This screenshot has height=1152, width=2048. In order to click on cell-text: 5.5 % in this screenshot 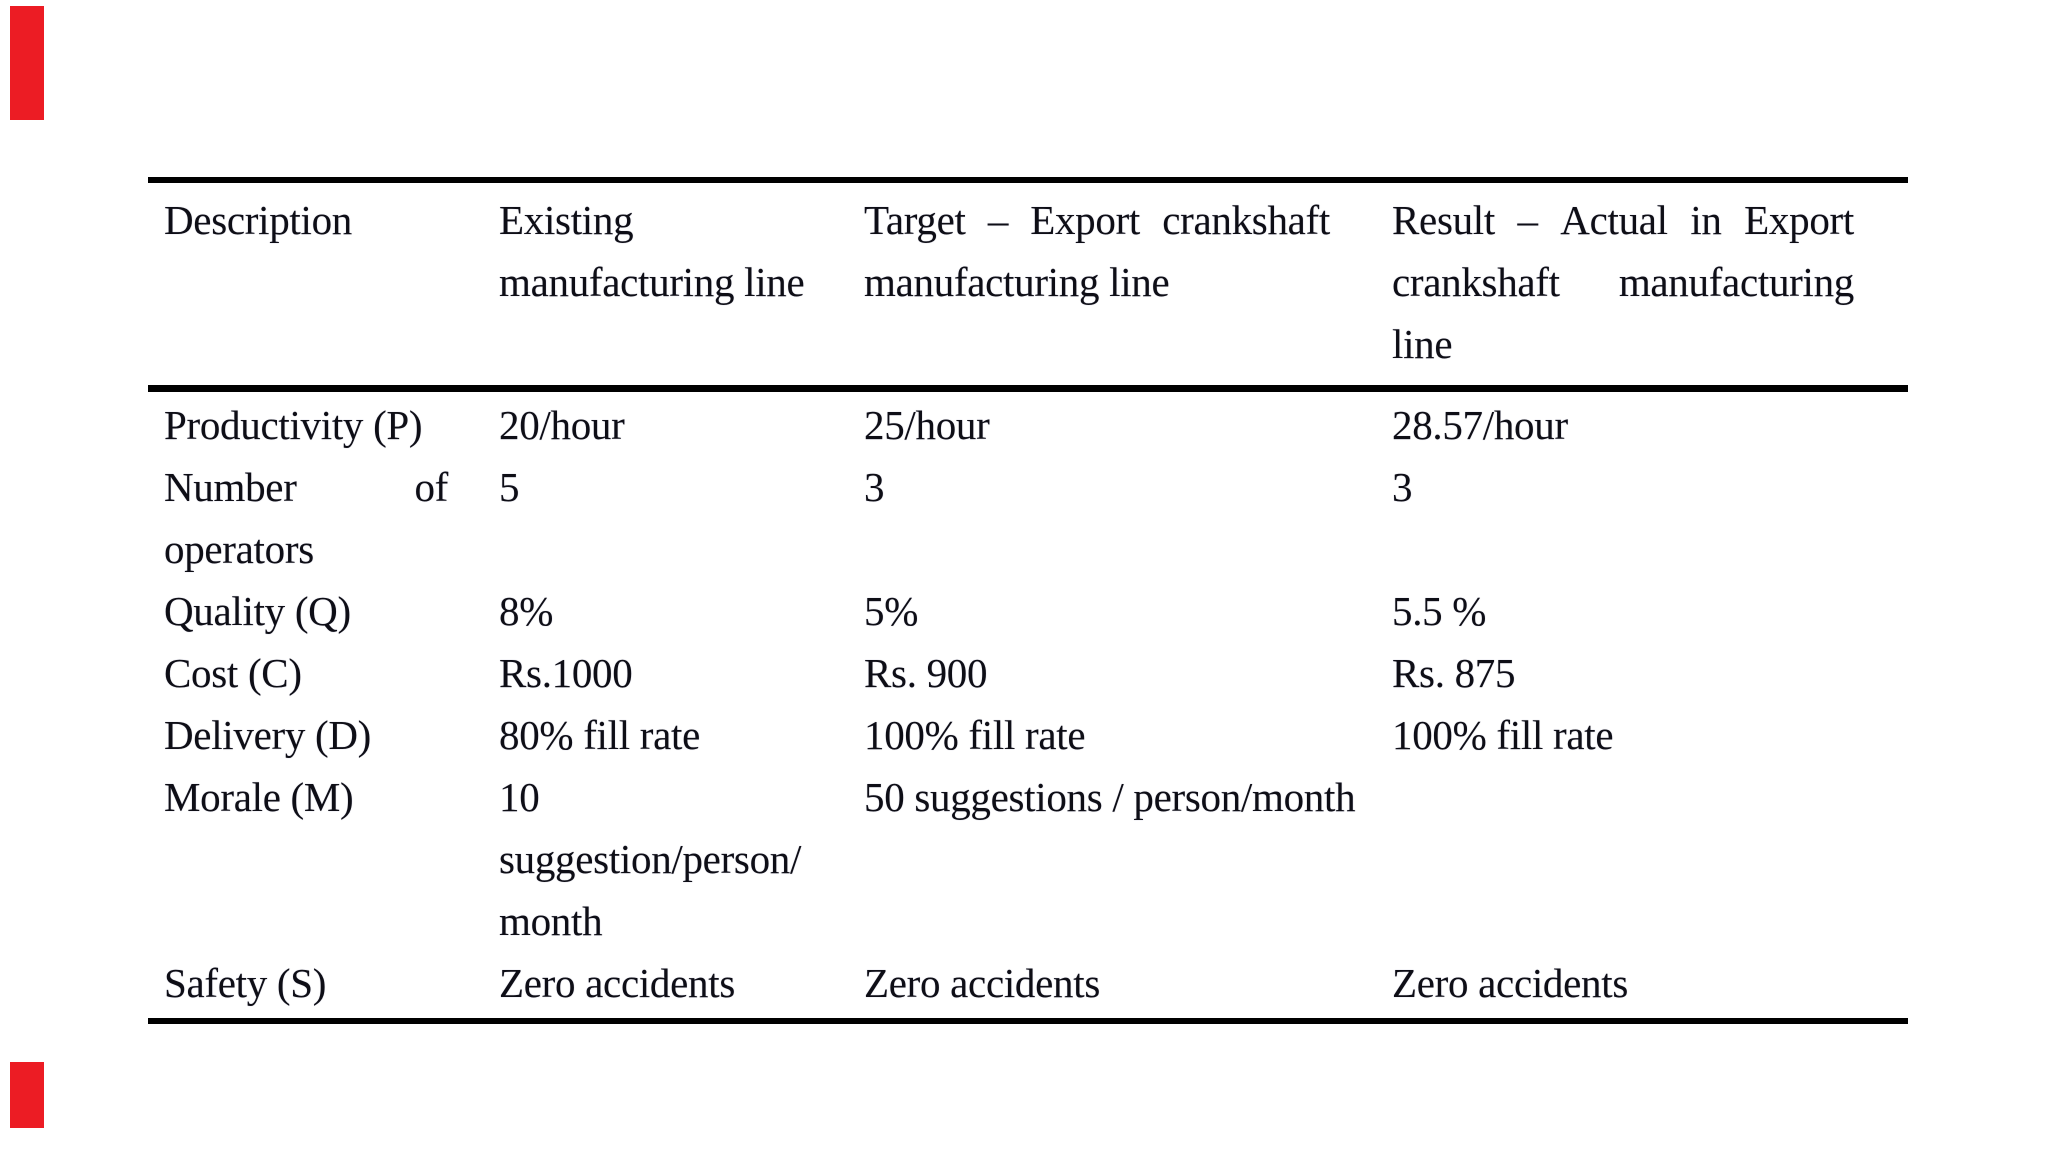, I will do `click(1439, 611)`.